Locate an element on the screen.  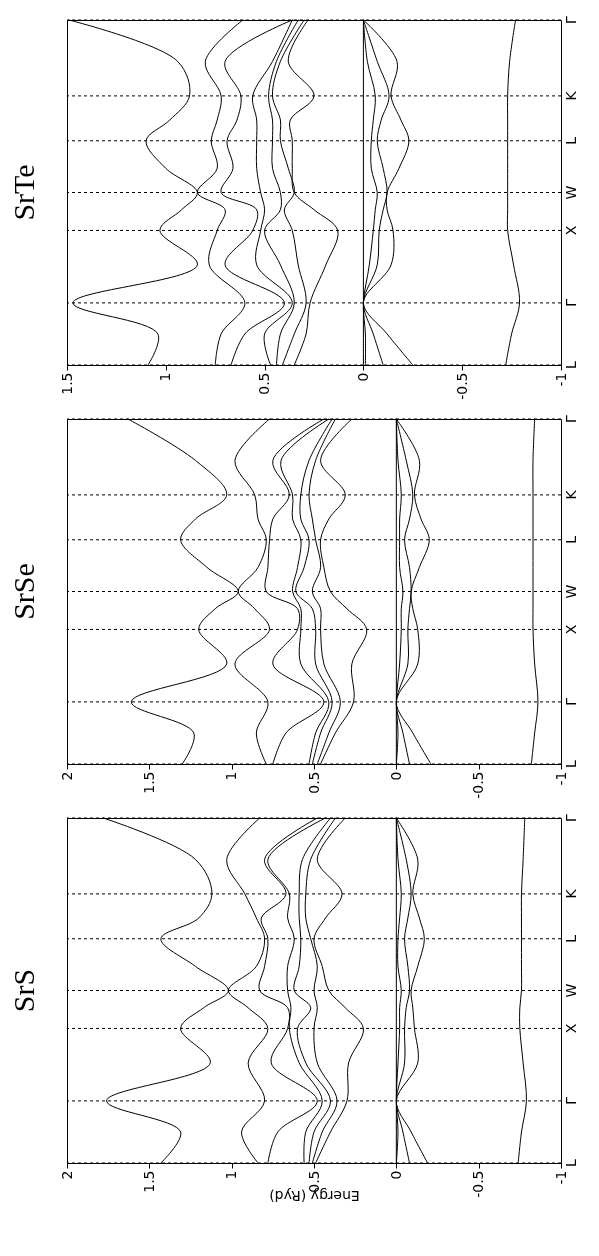
text: SrSe is located at coordinates (23, 591).